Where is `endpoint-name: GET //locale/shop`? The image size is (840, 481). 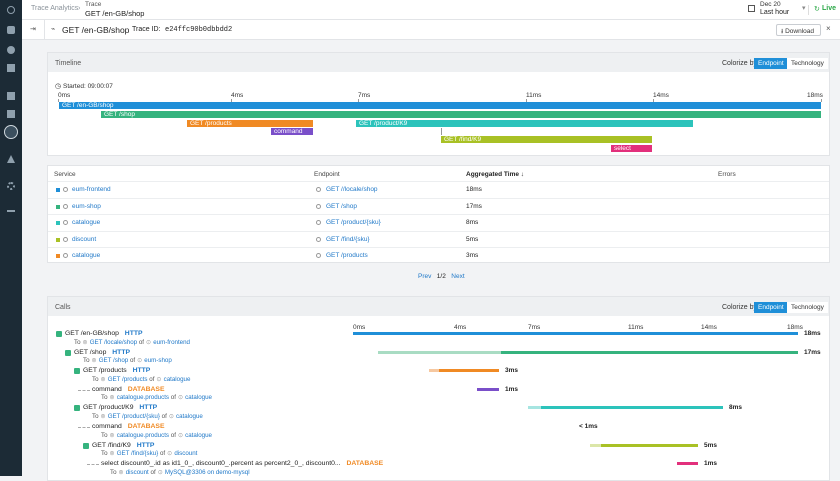 endpoint-name: GET //locale/shop is located at coordinates (352, 189).